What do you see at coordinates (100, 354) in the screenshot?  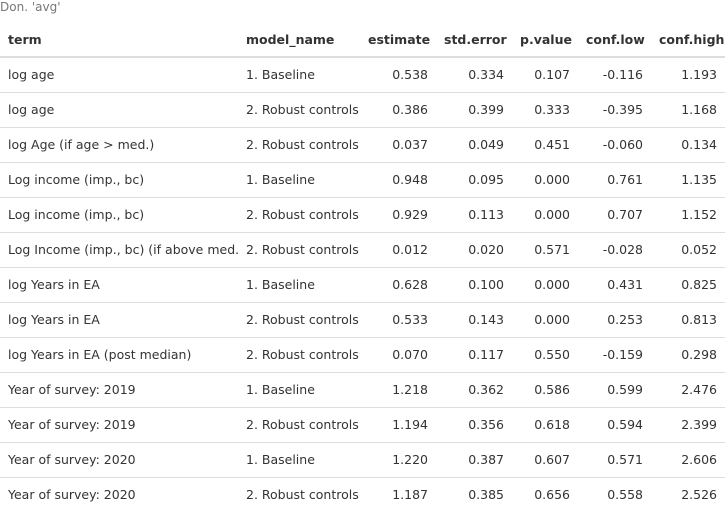 I see `cell-term: log Years in EA (post median)` at bounding box center [100, 354].